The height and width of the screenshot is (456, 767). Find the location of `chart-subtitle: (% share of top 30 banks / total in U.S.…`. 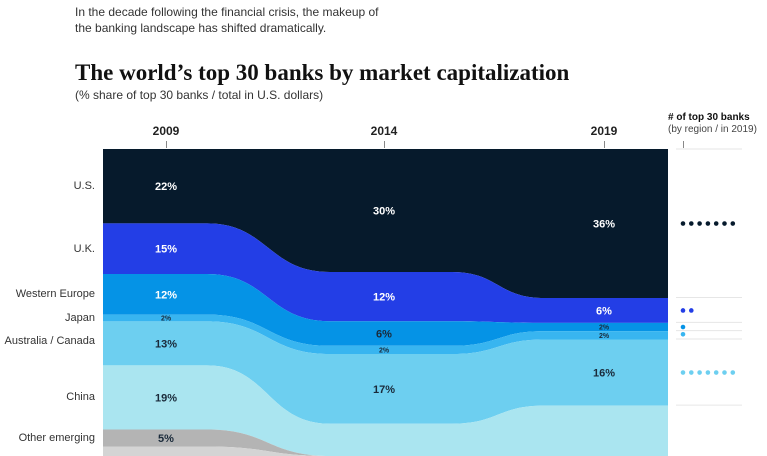

chart-subtitle: (% share of top 30 banks / total in U.S.… is located at coordinates (199, 95).